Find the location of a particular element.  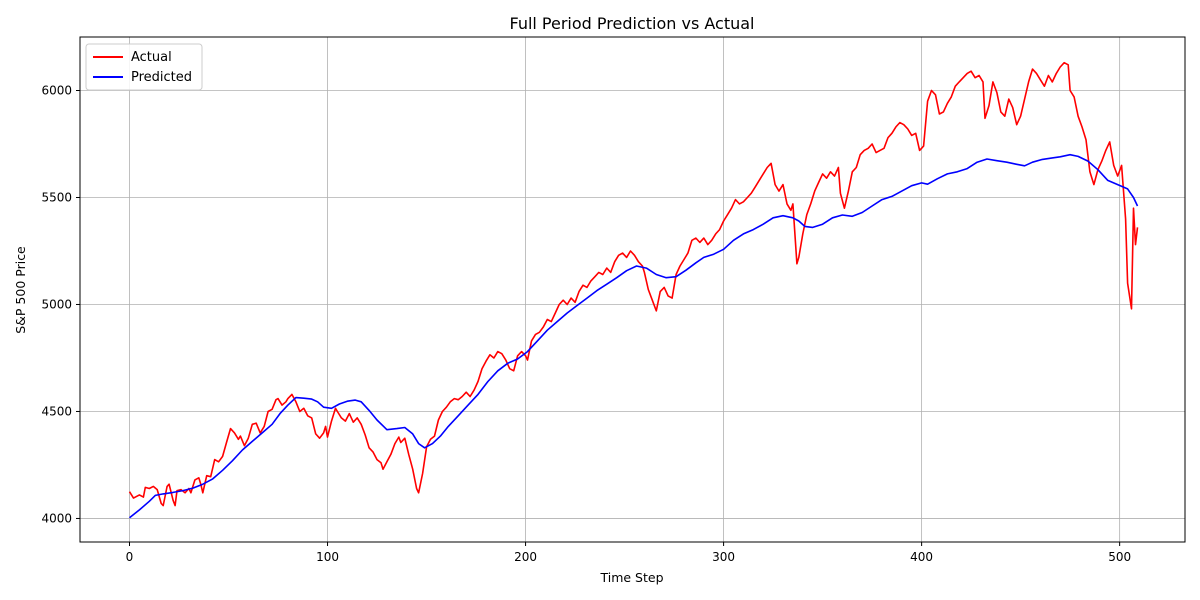

y-tick-label: 6000 is located at coordinates (56, 90).